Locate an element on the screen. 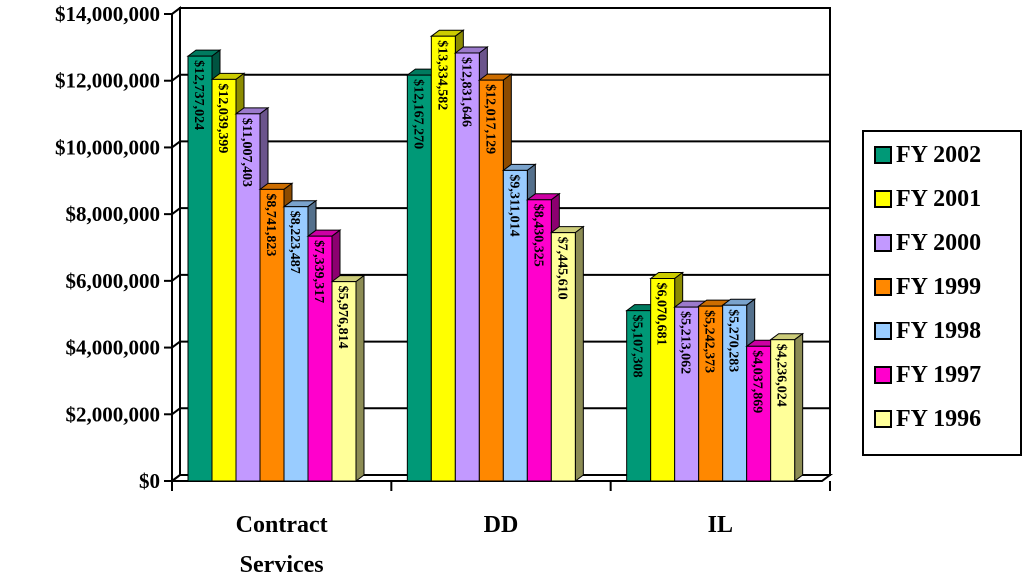 This screenshot has height=582, width=1028. y-tick-label: $14,000,000 is located at coordinates (107, 14).